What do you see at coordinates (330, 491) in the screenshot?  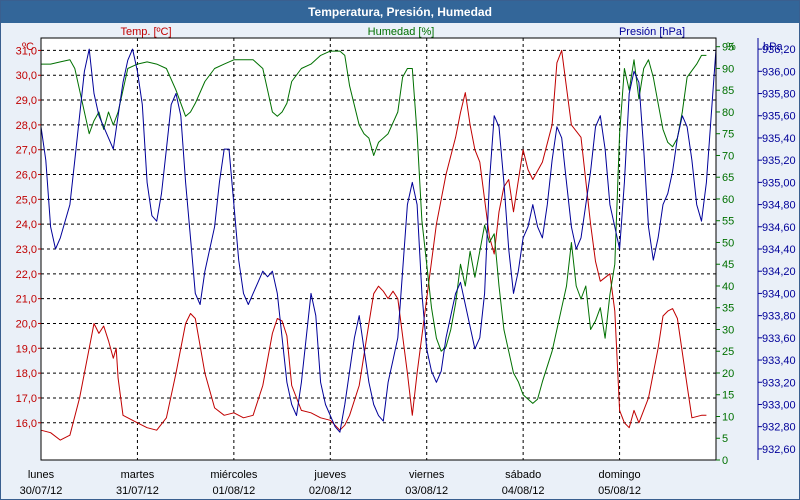 I see `x-date-label: 02/08/12` at bounding box center [330, 491].